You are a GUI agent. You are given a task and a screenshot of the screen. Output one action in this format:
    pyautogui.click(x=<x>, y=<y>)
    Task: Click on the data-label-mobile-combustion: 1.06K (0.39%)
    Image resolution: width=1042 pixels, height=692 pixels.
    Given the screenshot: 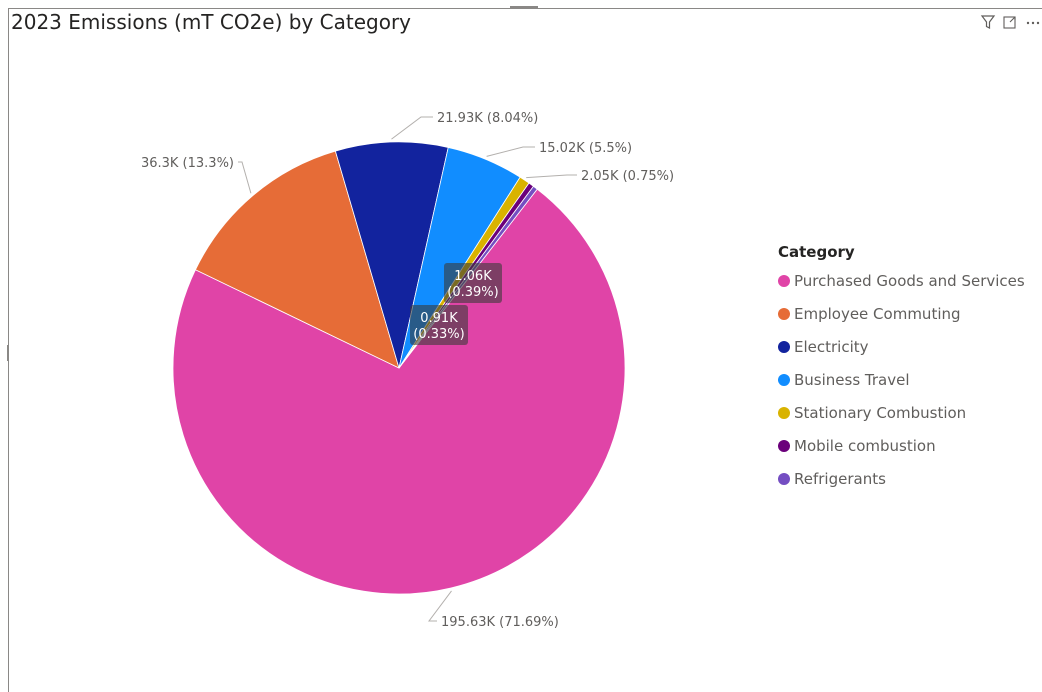 What is the action you would take?
    pyautogui.click(x=473, y=283)
    